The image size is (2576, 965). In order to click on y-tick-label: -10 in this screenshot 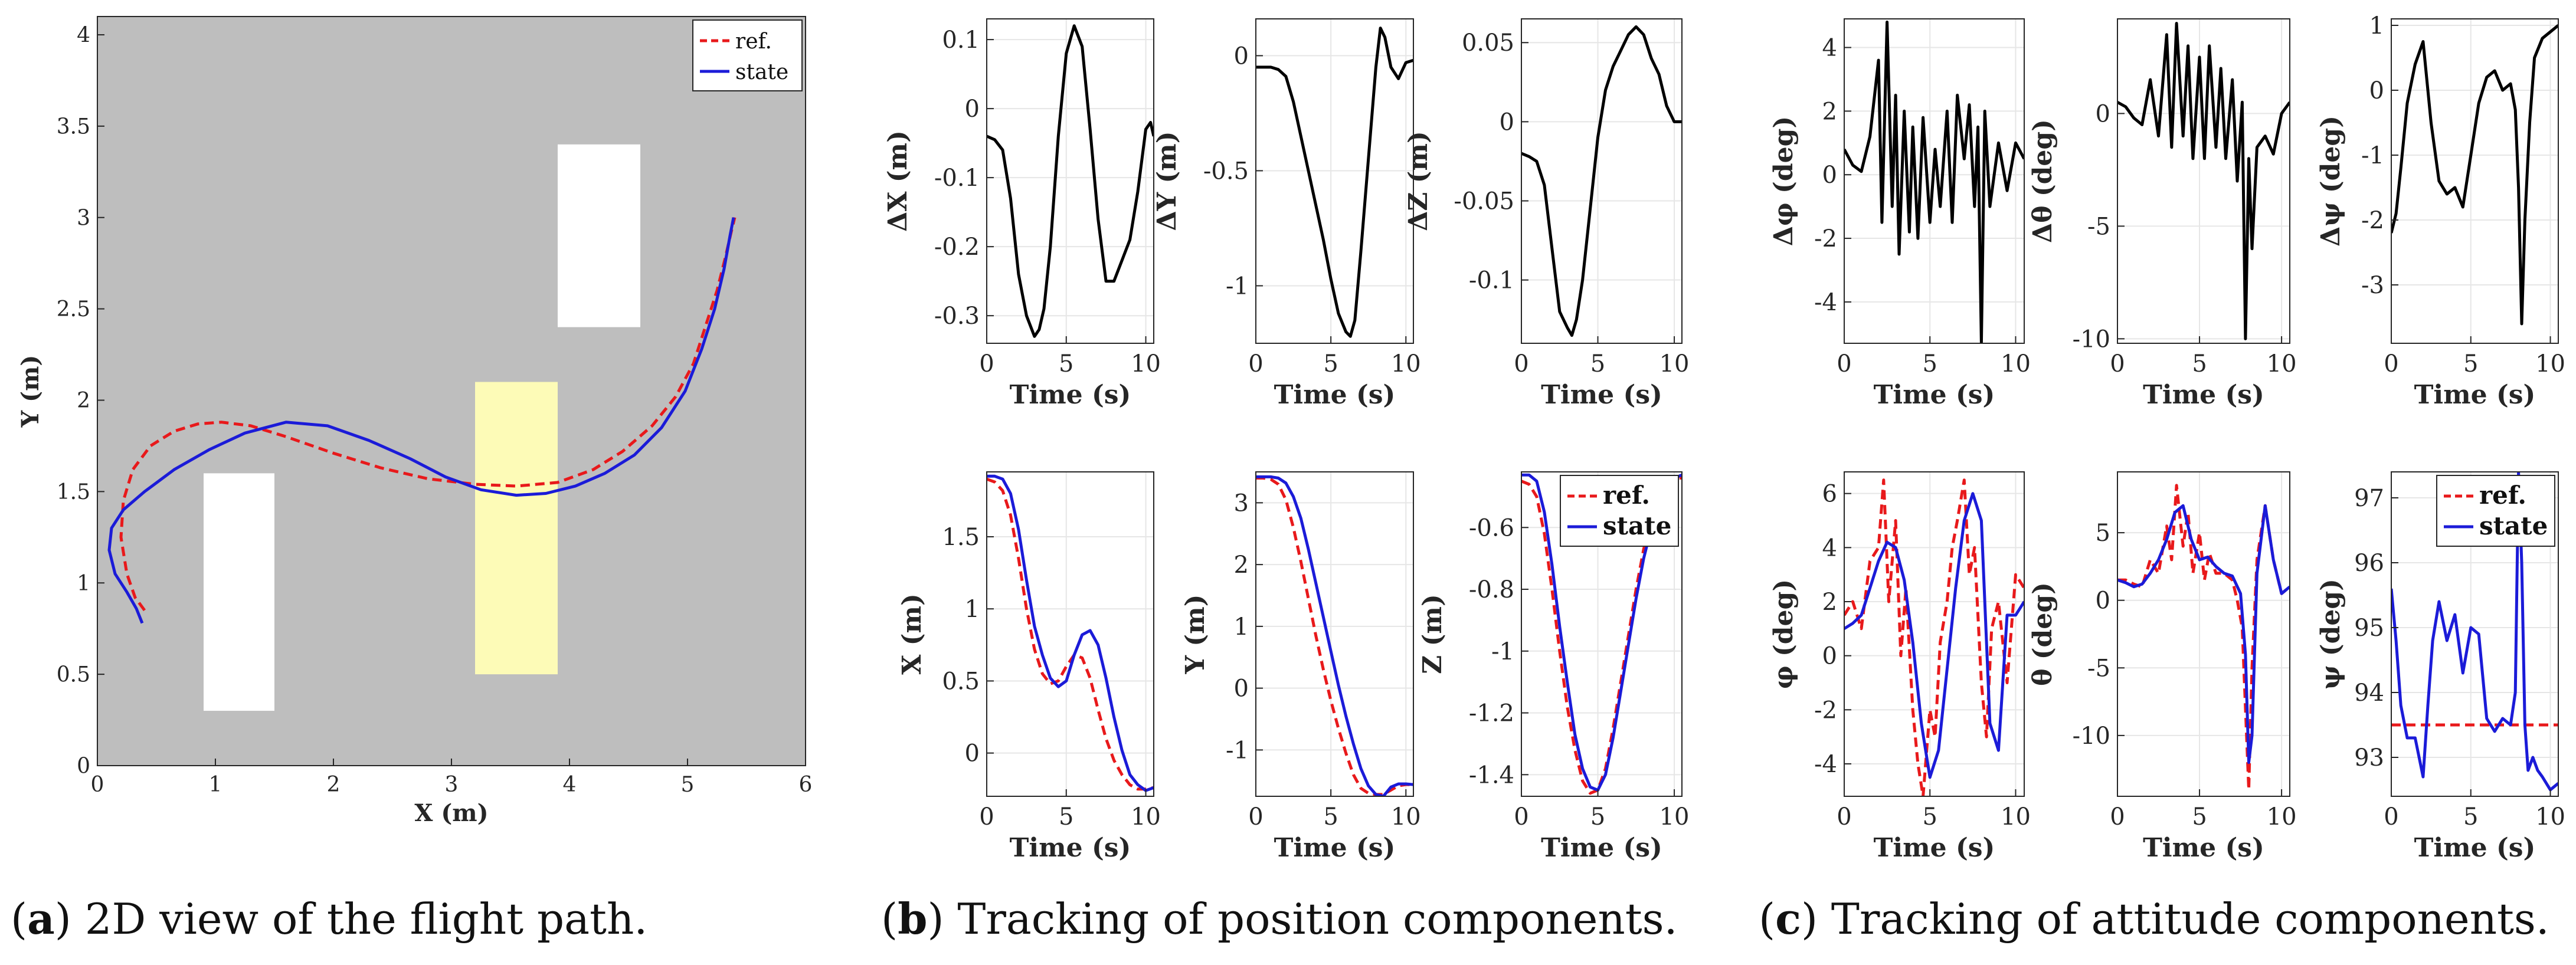, I will do `click(2092, 339)`.